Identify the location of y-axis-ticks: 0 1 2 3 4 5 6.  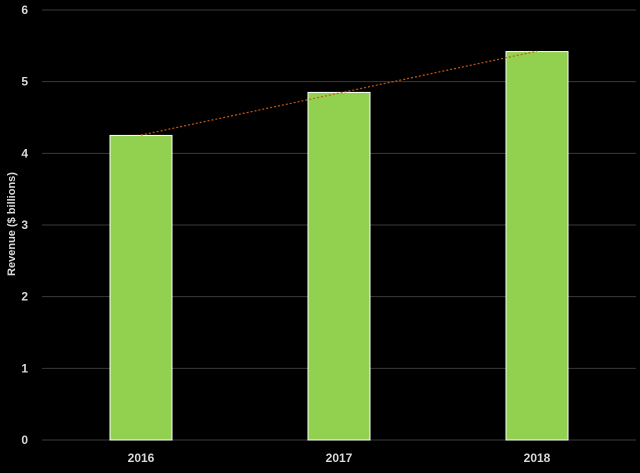
(24, 225).